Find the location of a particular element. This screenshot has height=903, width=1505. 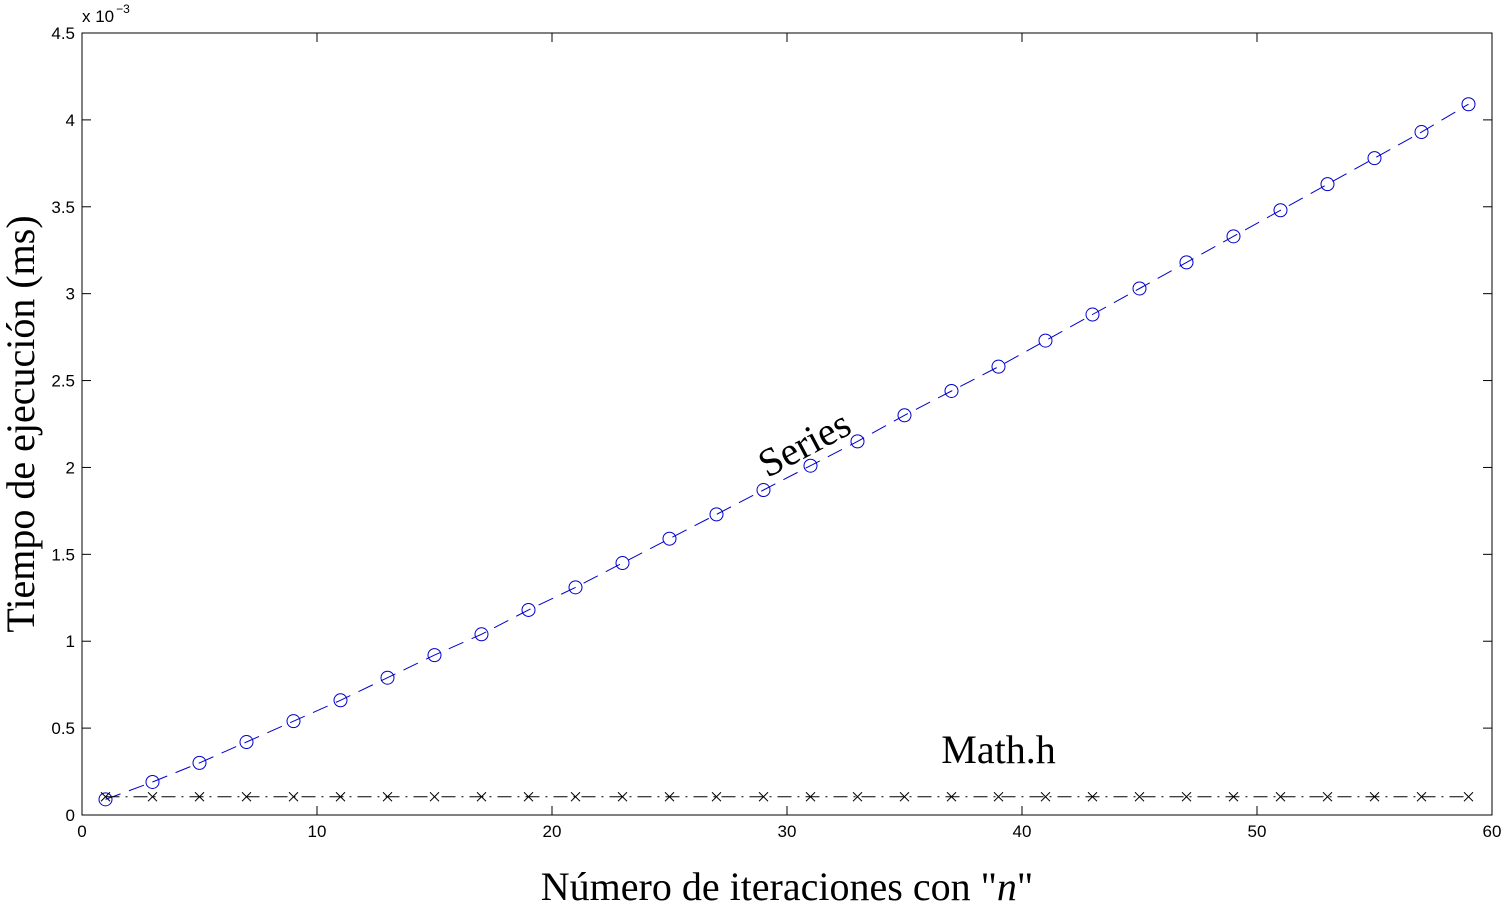

annotation-label: Math.h is located at coordinates (998, 749).